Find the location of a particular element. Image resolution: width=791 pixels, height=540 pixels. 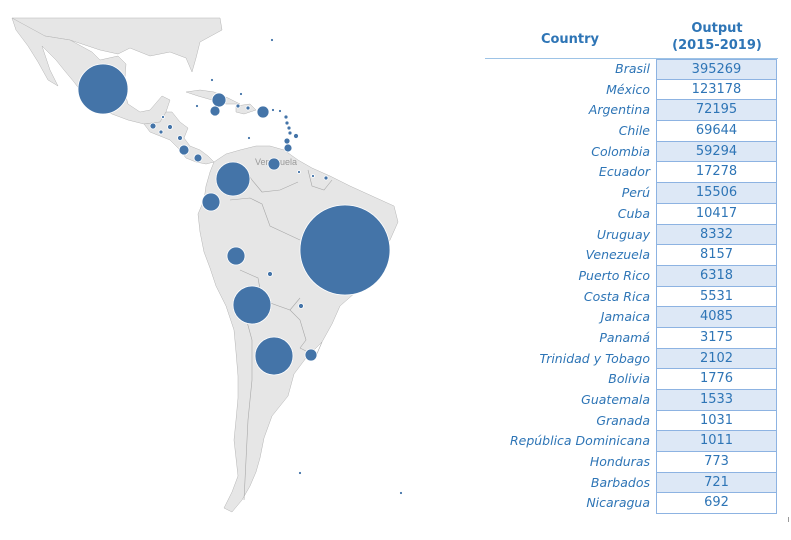

bubble-honduras is located at coordinates (170, 127).